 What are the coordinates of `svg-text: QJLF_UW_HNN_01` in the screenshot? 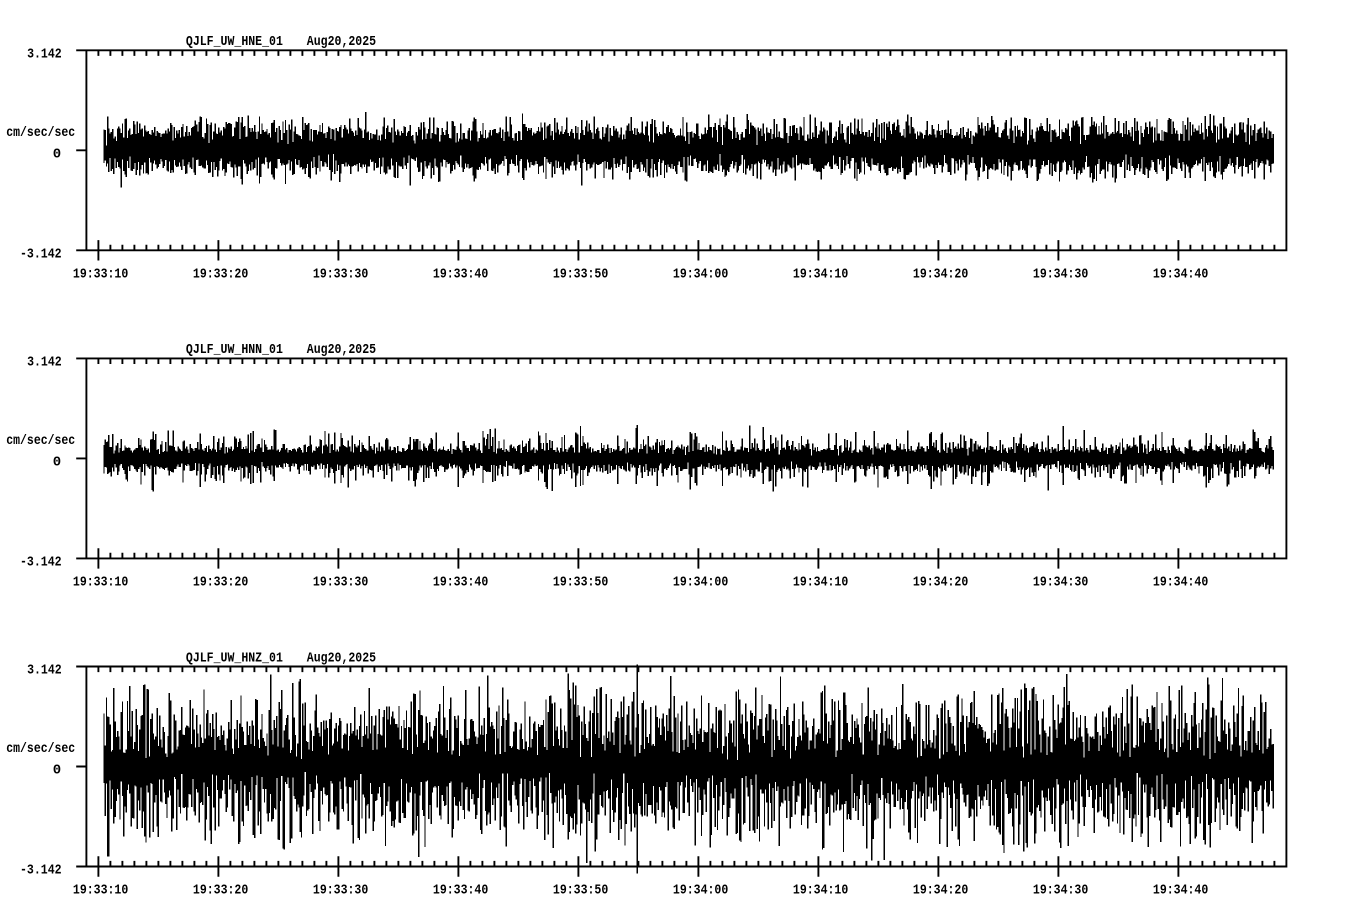 It's located at (234, 350).